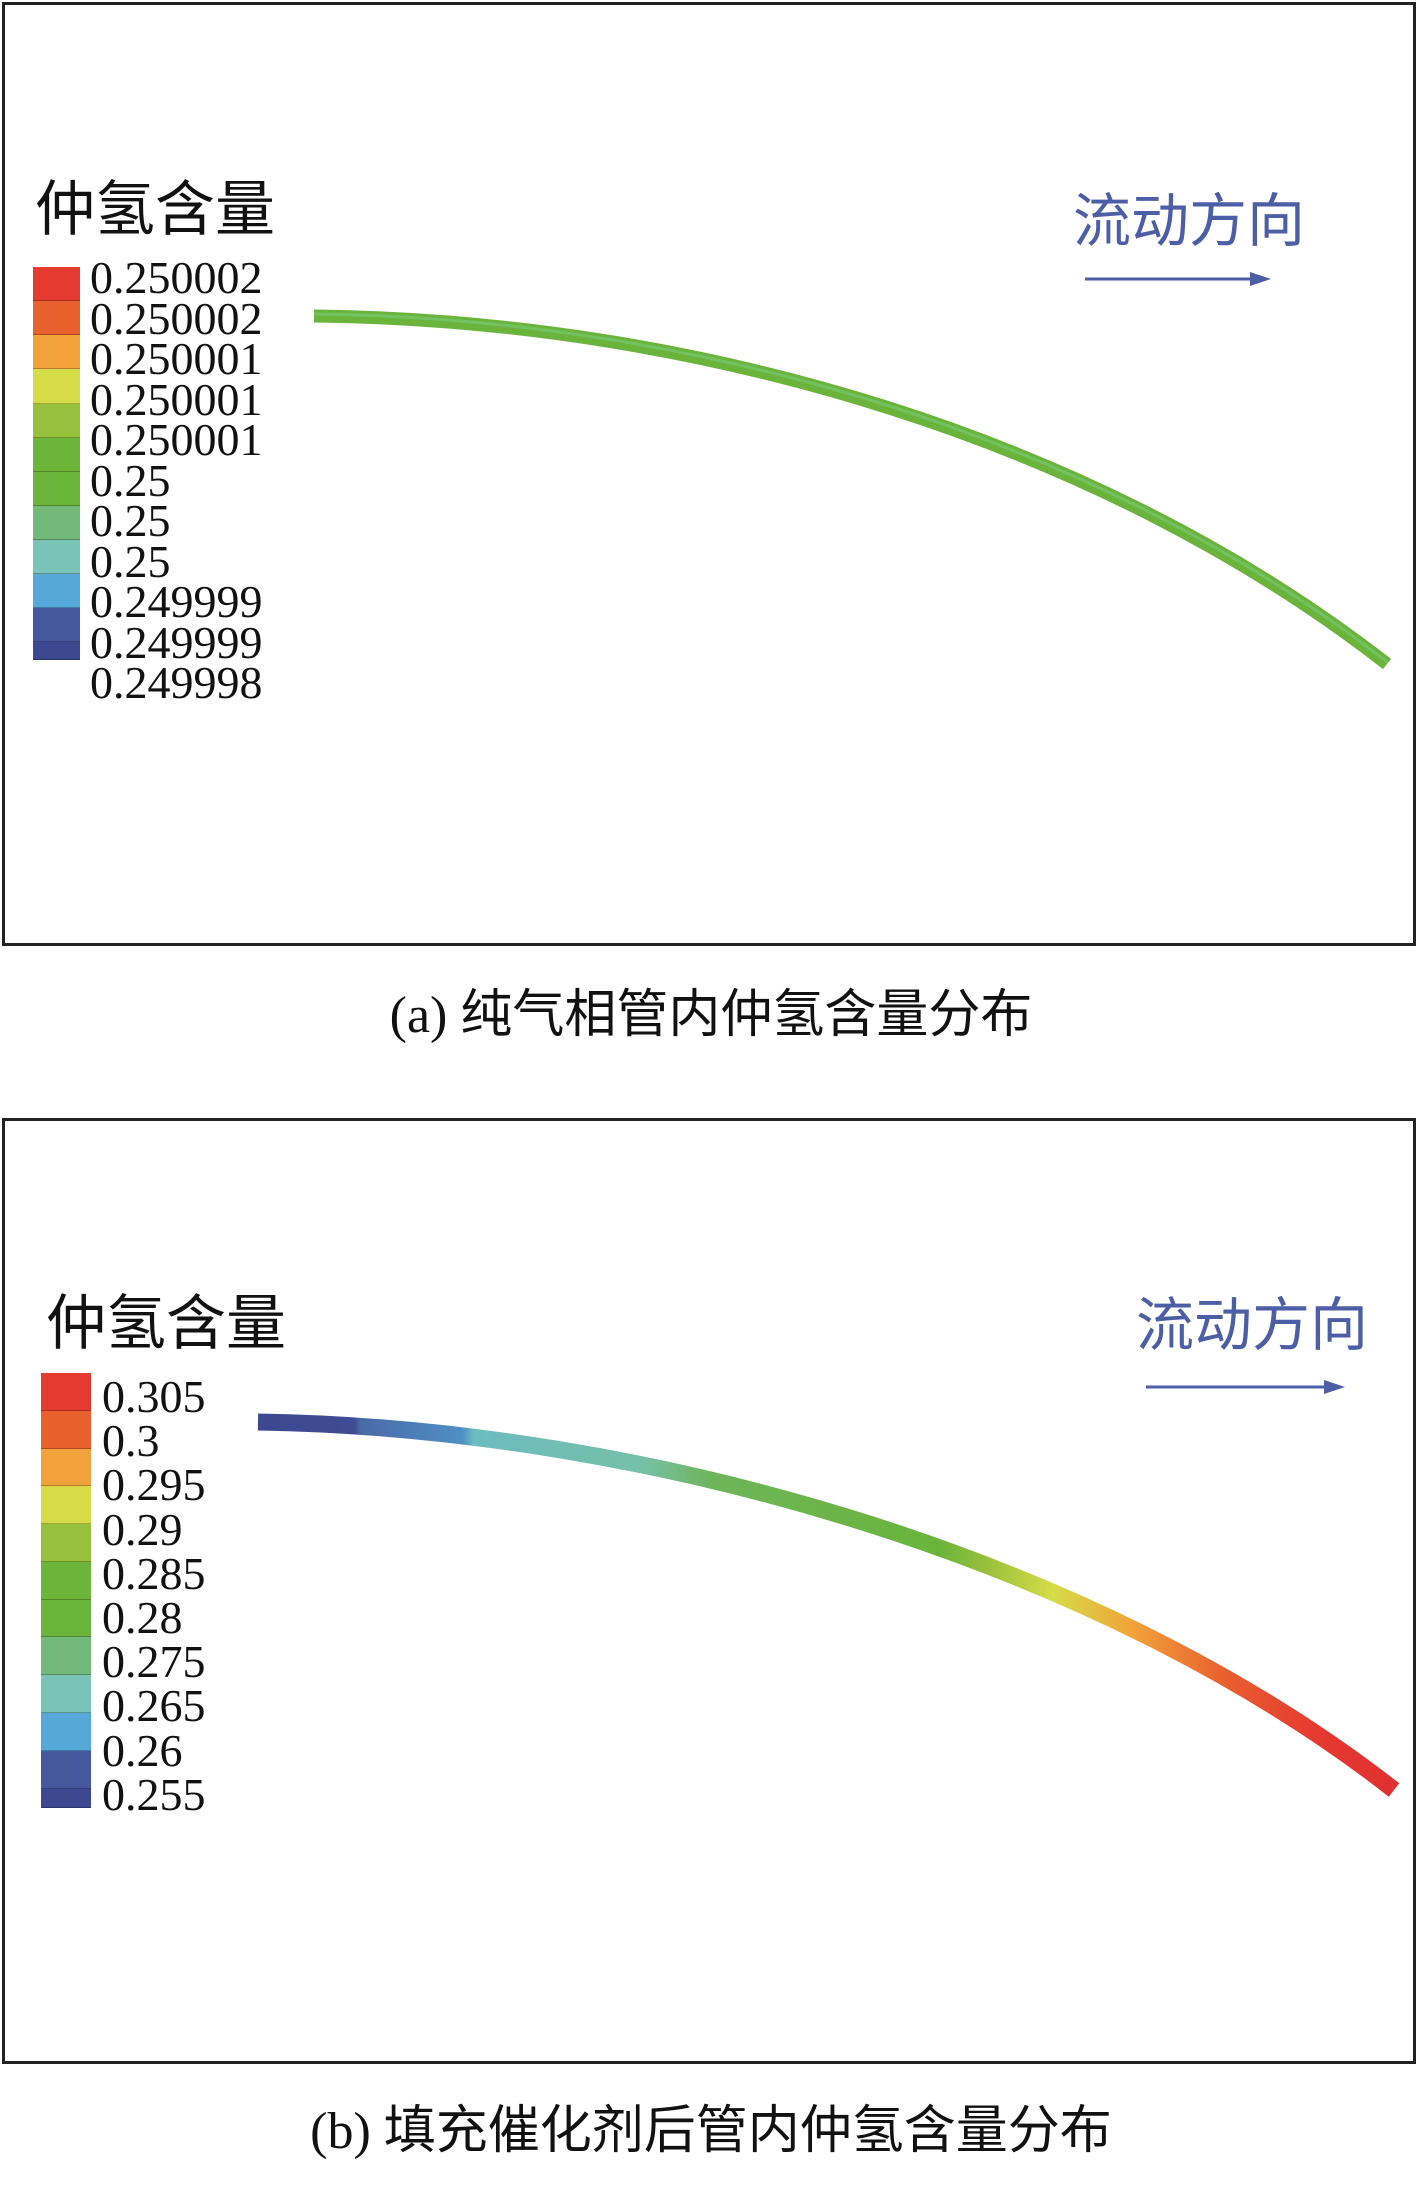 This screenshot has width=1422, height=2187. Describe the element at coordinates (176, 682) in the screenshot. I see `legend-label: 0.249998` at that location.